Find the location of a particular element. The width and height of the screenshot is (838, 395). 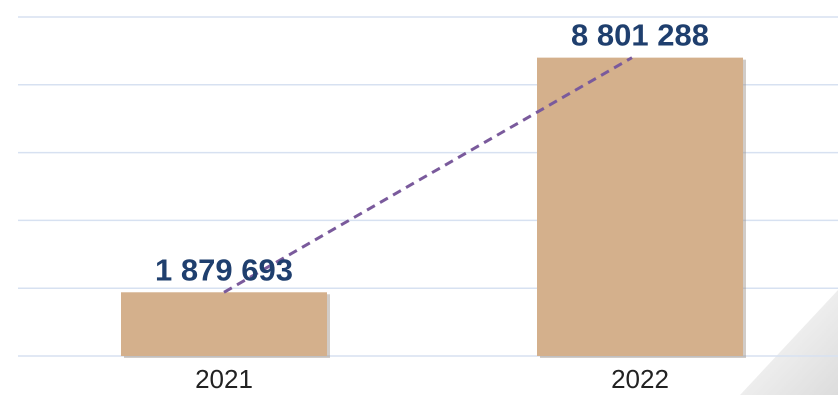

bar-2021 is located at coordinates (224, 324).